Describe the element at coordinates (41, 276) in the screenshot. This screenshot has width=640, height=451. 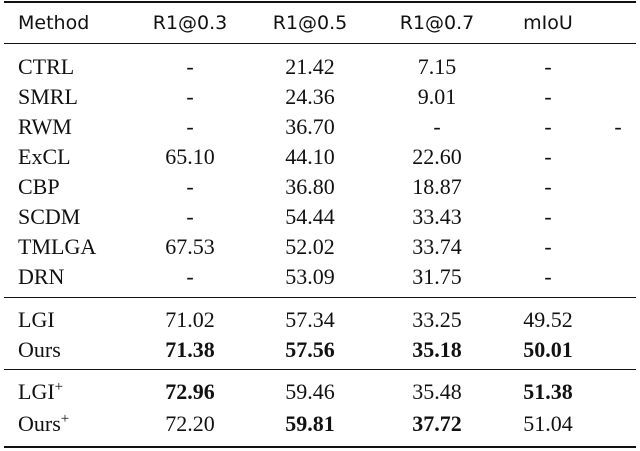
I see `cell-text: DRN` at that location.